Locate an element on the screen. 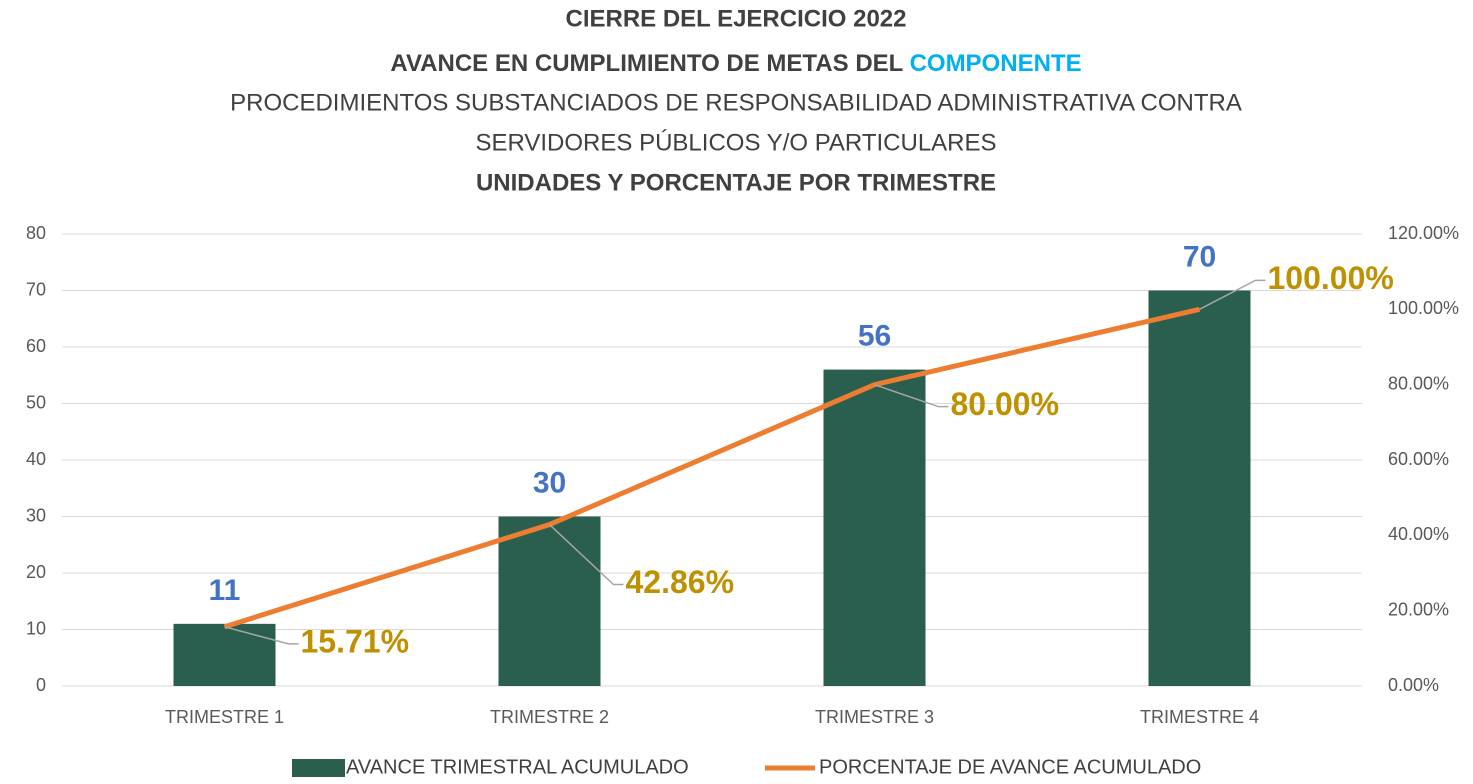 The height and width of the screenshot is (784, 1473). chart-title: CIERRE DEL EJERCICIO 2022 is located at coordinates (735, 18).